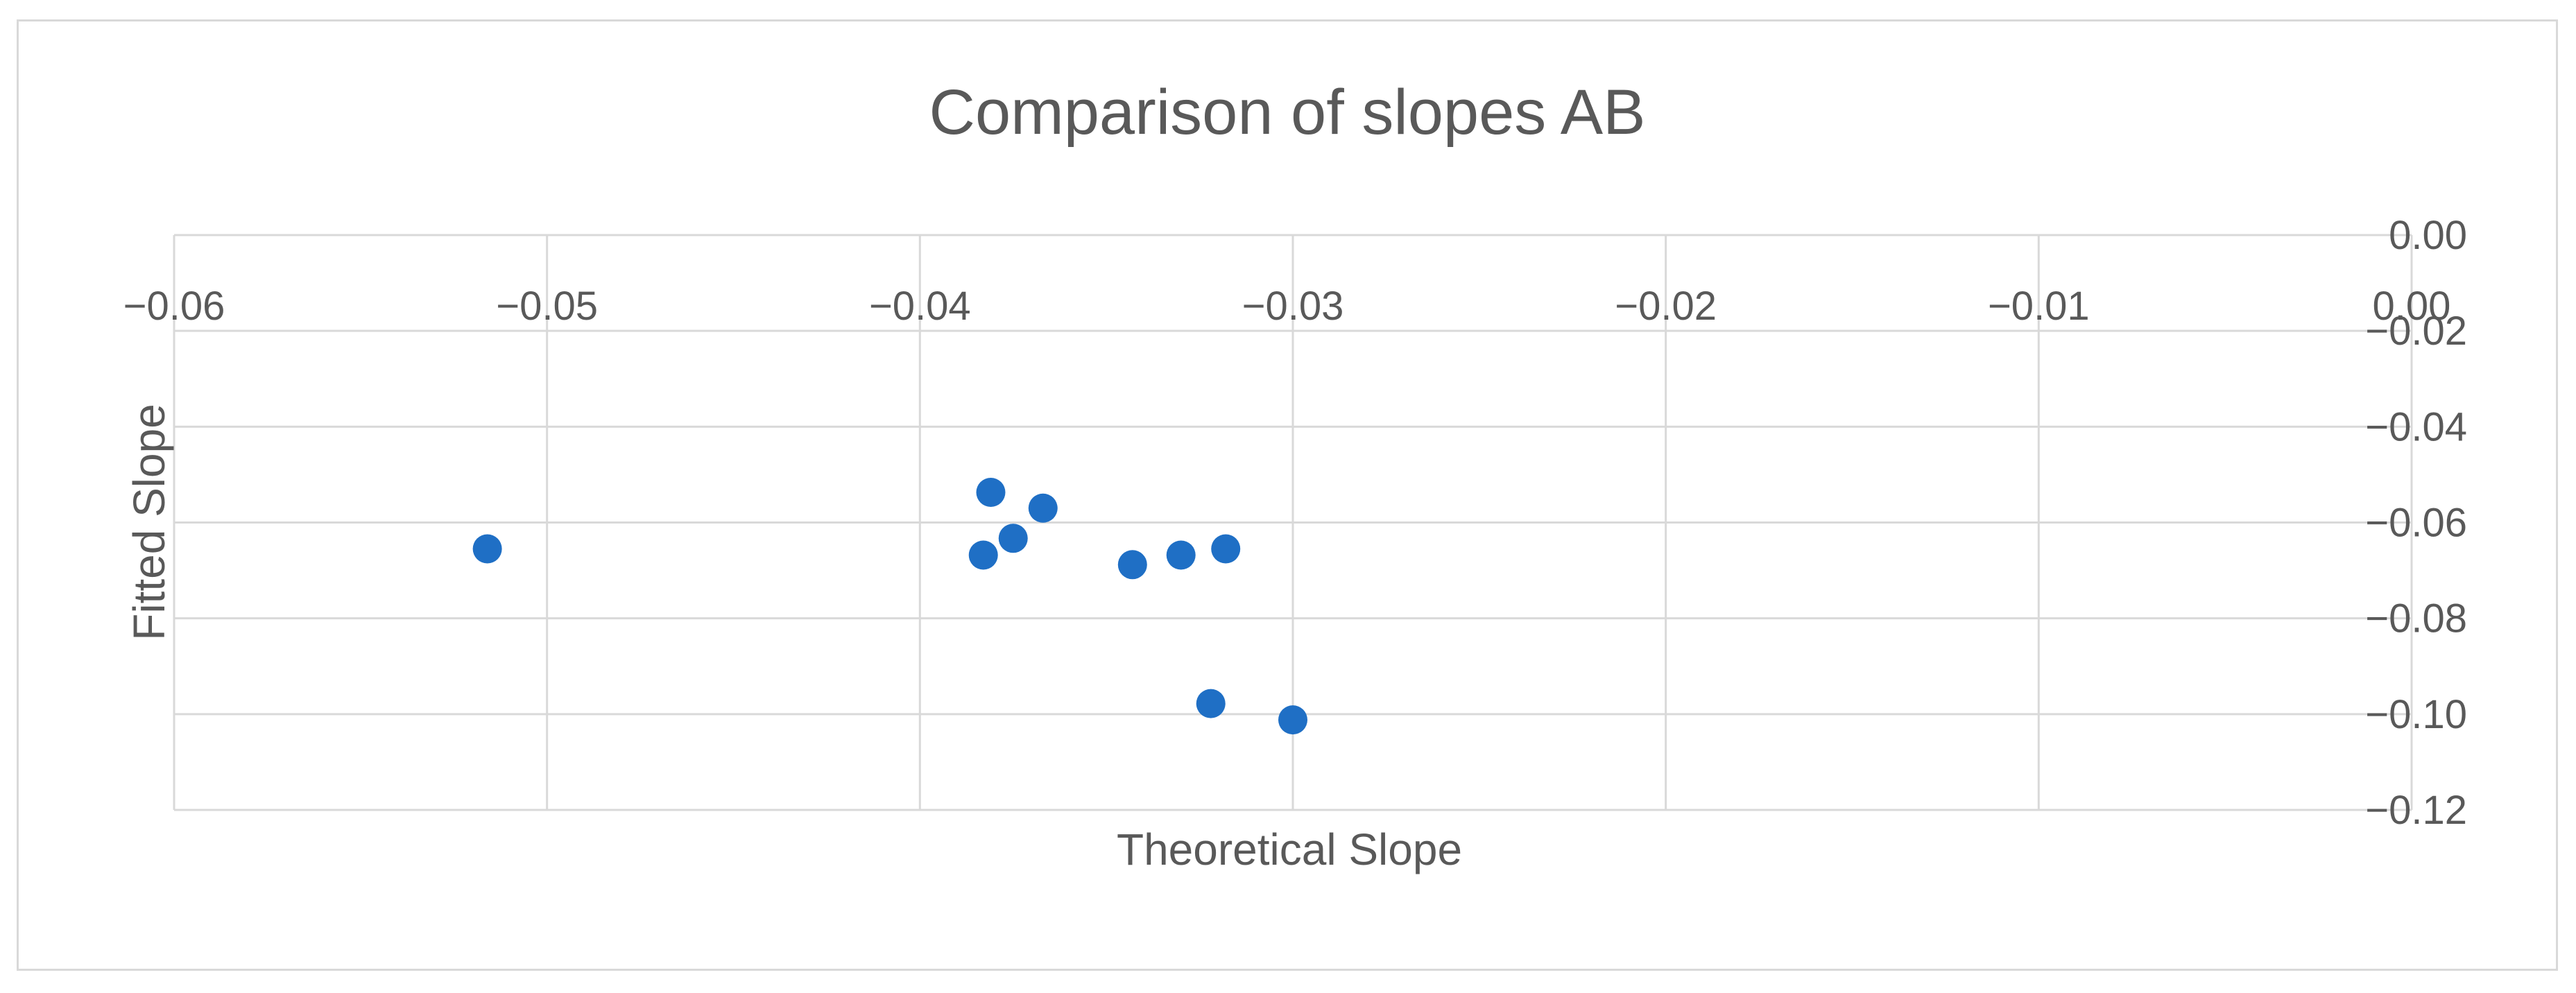  What do you see at coordinates (149, 522) in the screenshot?
I see `y-axis-title: Fitted Slope` at bounding box center [149, 522].